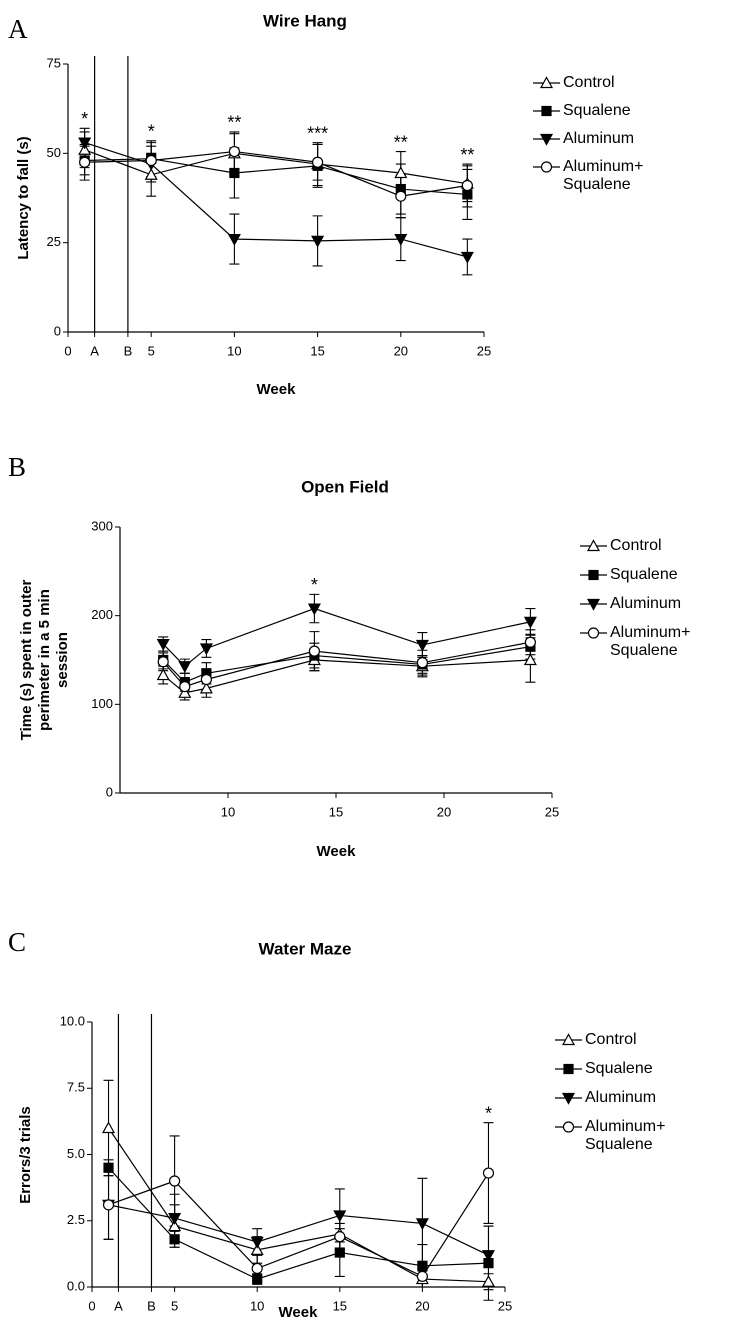 The image size is (733, 1326). What do you see at coordinates (174, 1305) in the screenshot?
I see `x-tick-label: 5` at bounding box center [174, 1305].